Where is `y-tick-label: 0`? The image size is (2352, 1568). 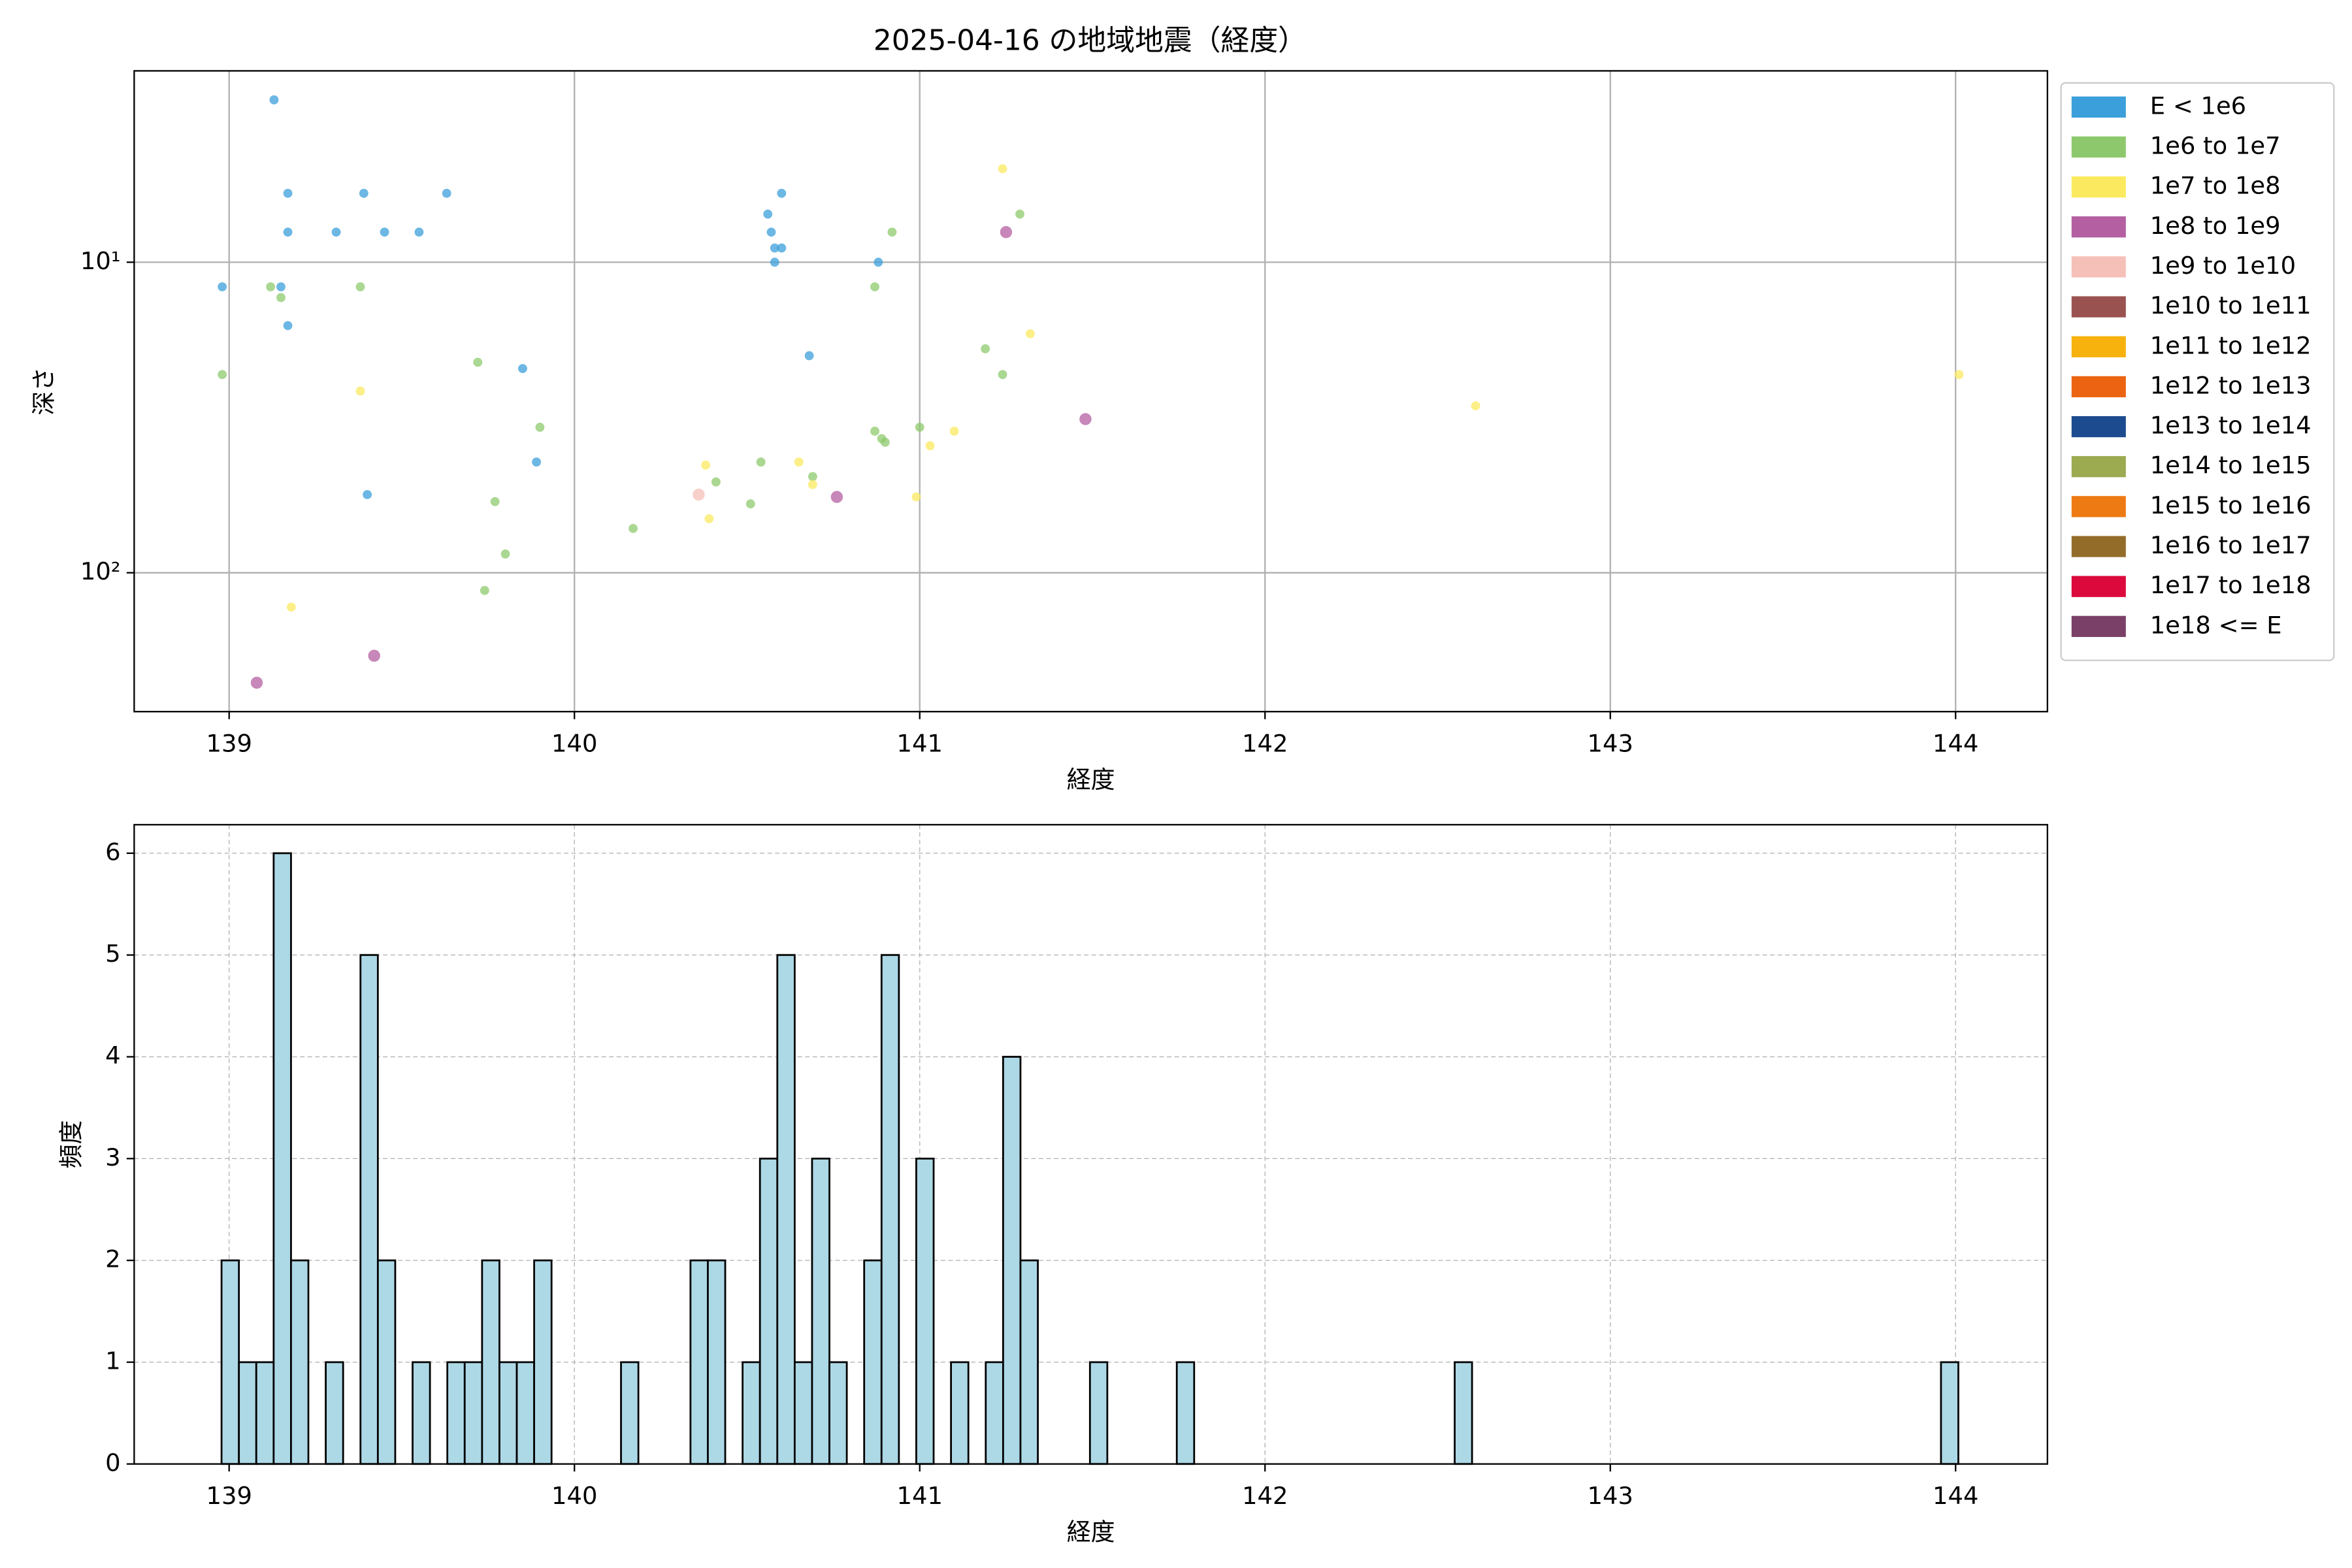
y-tick-label: 0 is located at coordinates (112, 1462).